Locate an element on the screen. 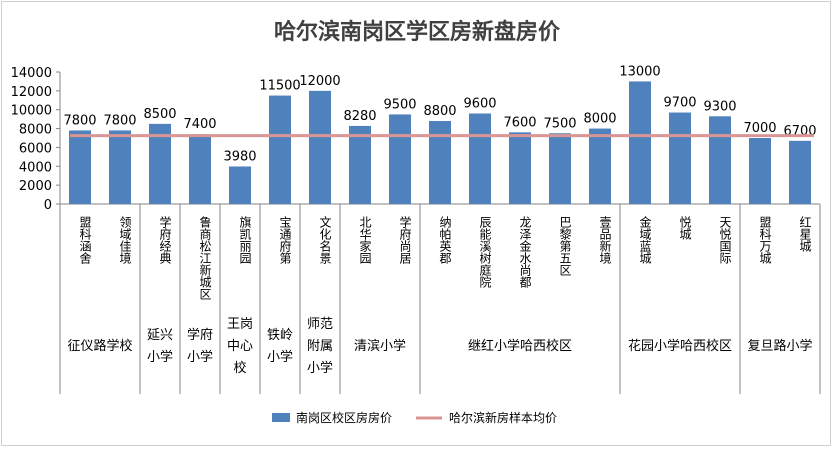 This screenshot has width=834, height=449. group-label: 花园小学哈西校区 is located at coordinates (680, 346).